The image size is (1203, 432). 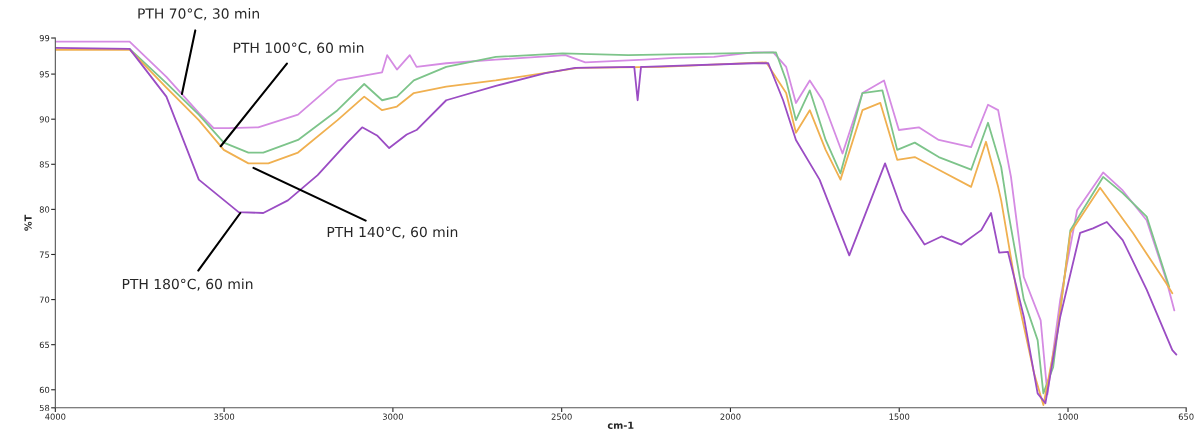 I want to click on y-tick-label: 90, so click(x=44, y=119).